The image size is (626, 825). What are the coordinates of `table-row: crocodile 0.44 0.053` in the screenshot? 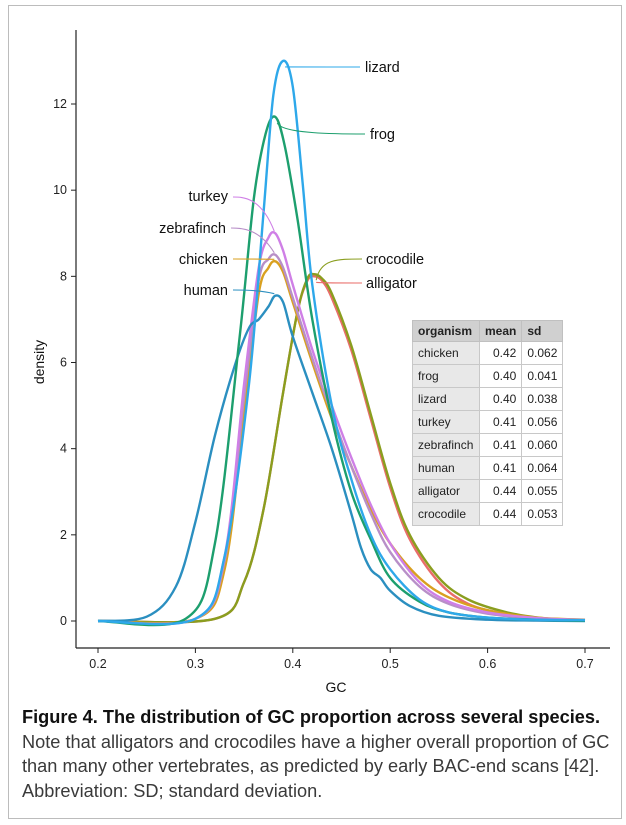 It's located at (488, 514).